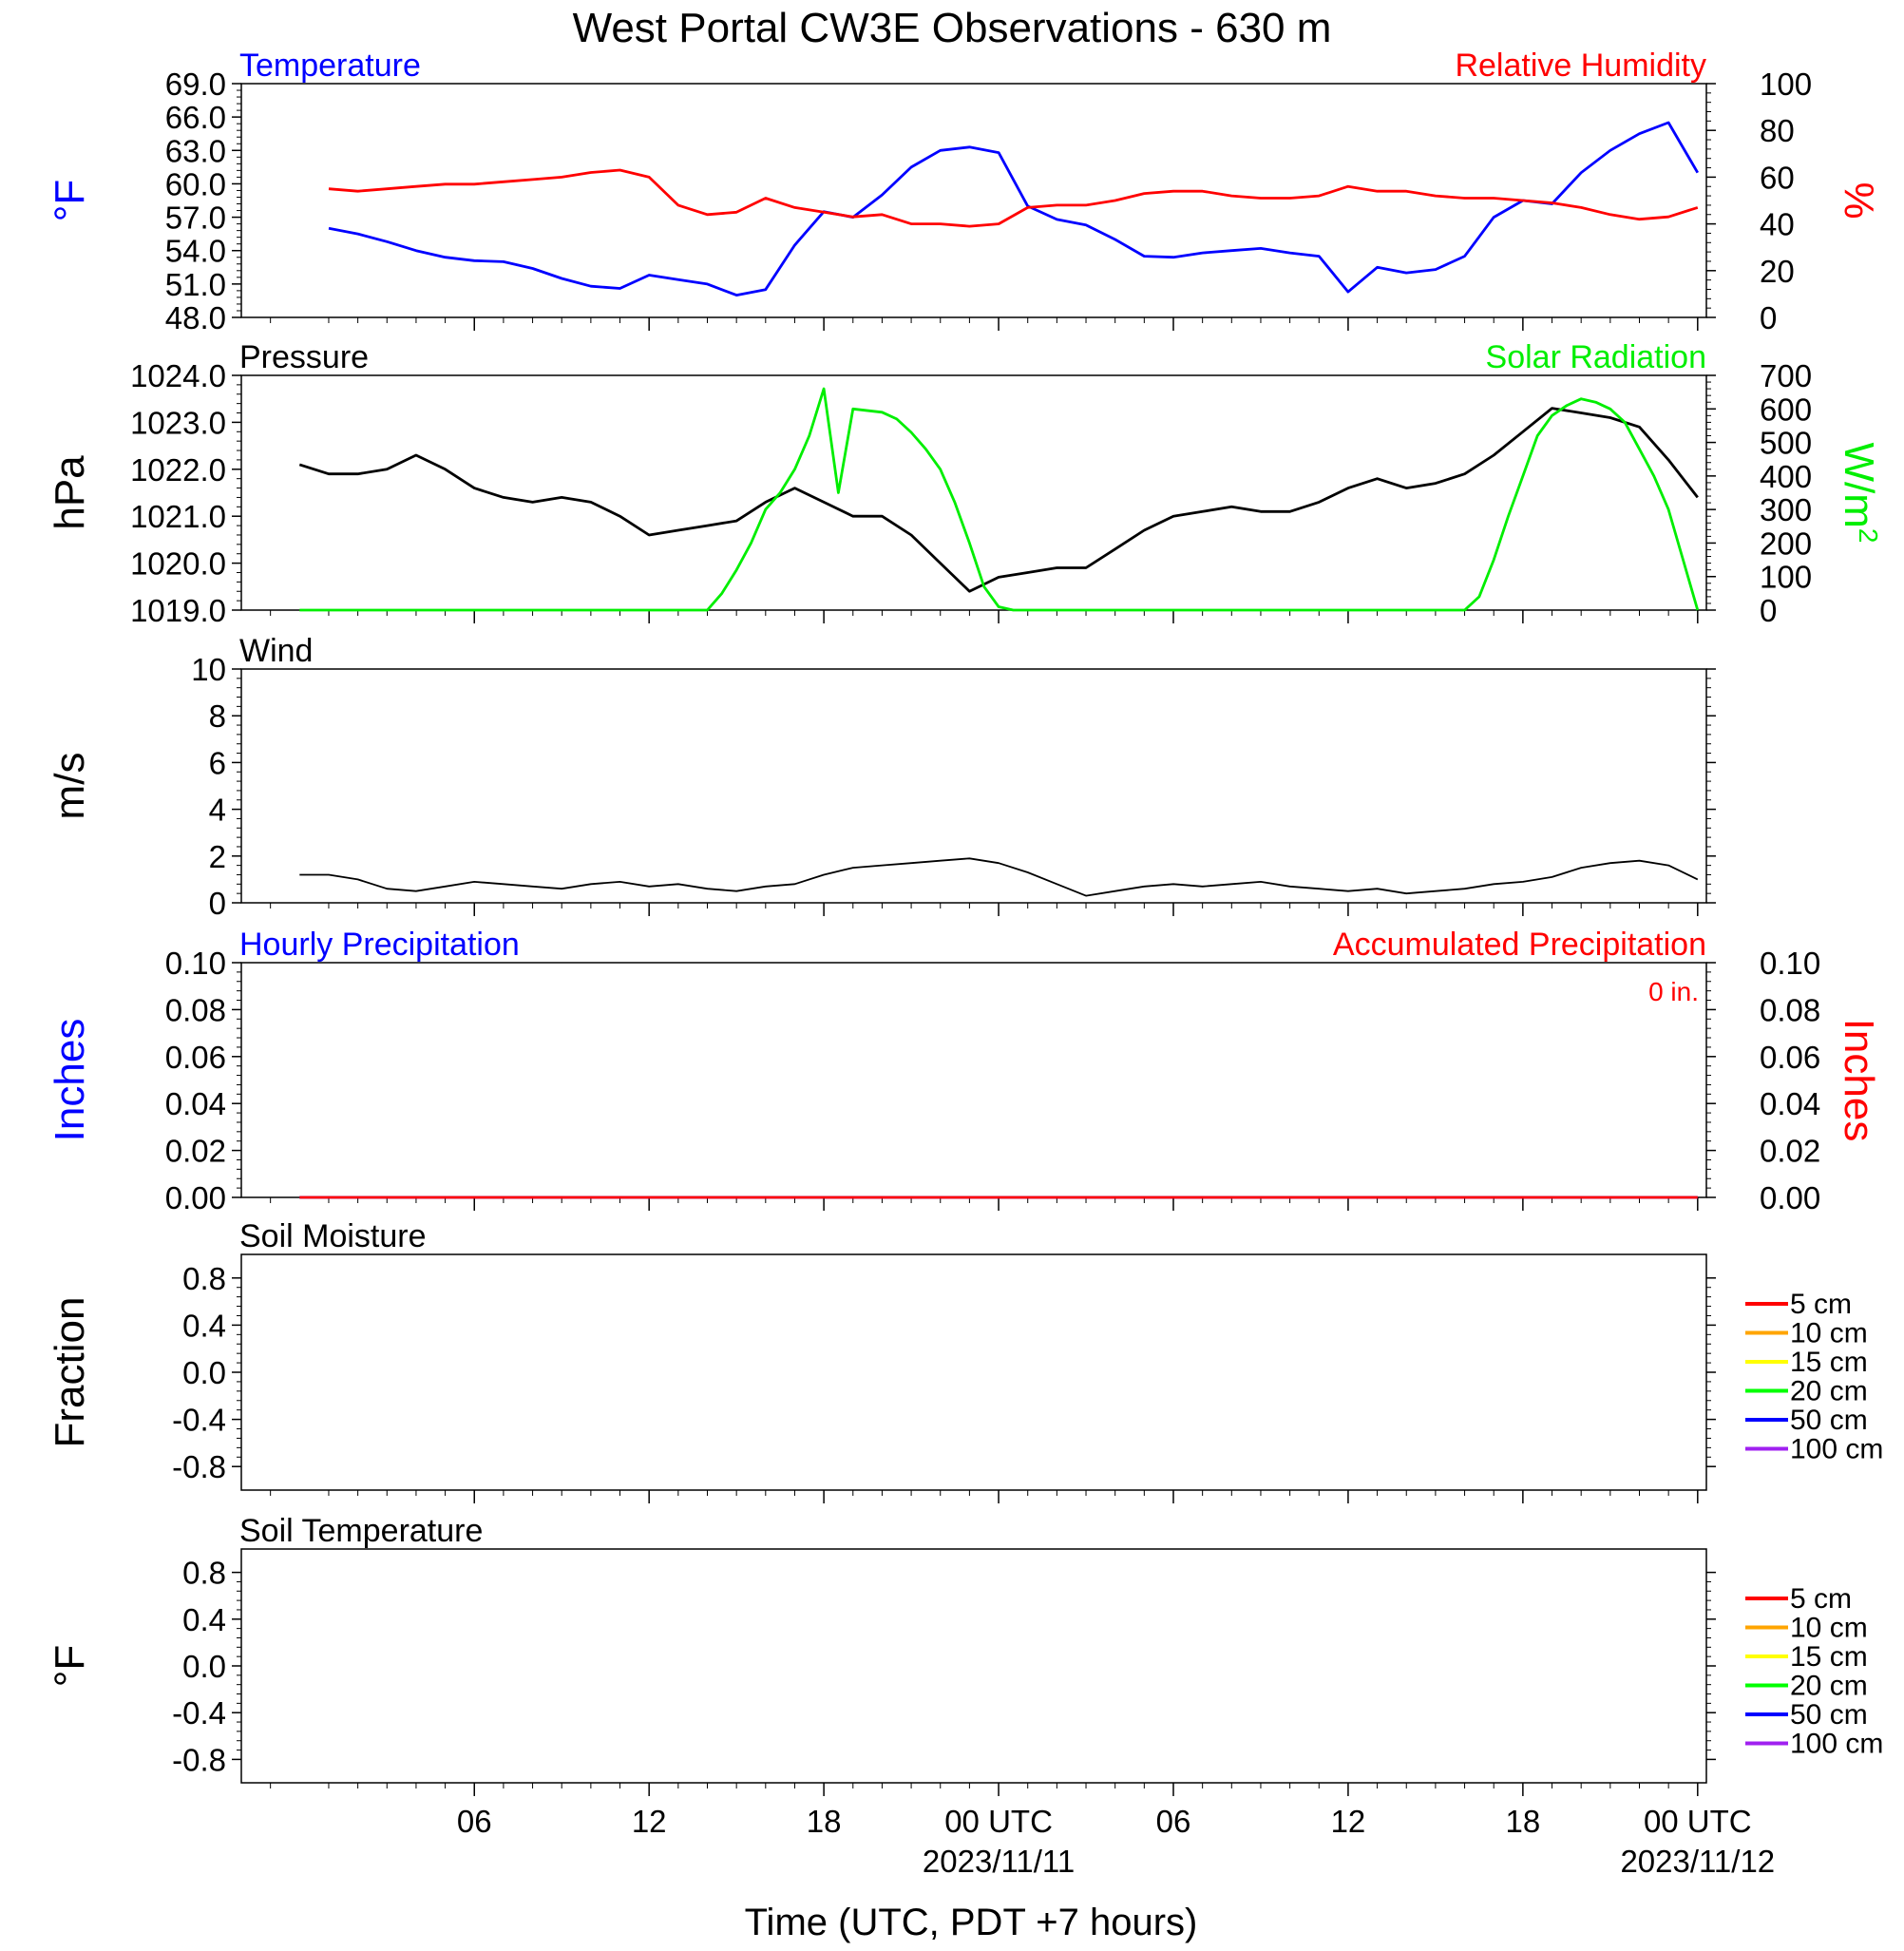 The width and height of the screenshot is (1904, 1951). I want to click on y-tick-label-left: 1020.0, so click(178, 564).